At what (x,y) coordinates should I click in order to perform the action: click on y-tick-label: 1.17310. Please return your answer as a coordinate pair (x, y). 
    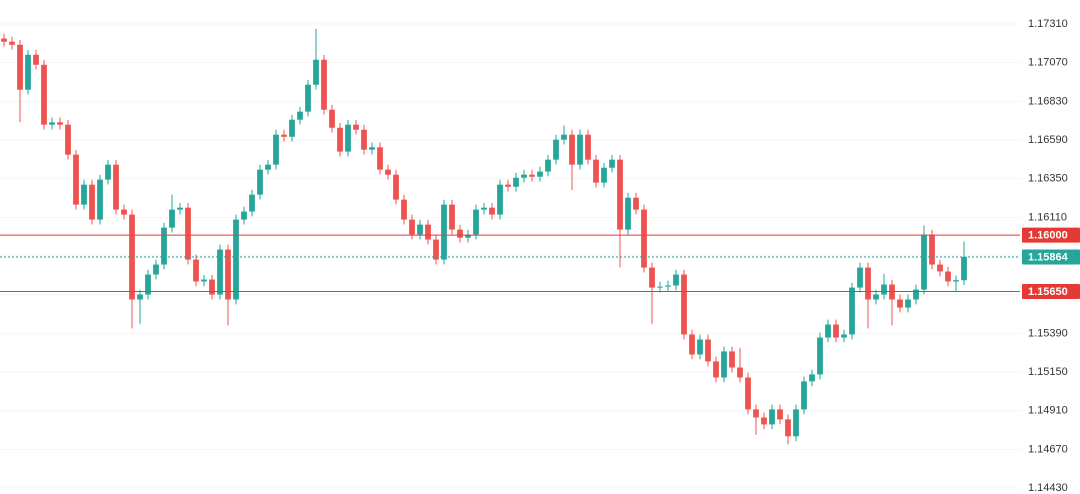
    Looking at the image, I should click on (1048, 24).